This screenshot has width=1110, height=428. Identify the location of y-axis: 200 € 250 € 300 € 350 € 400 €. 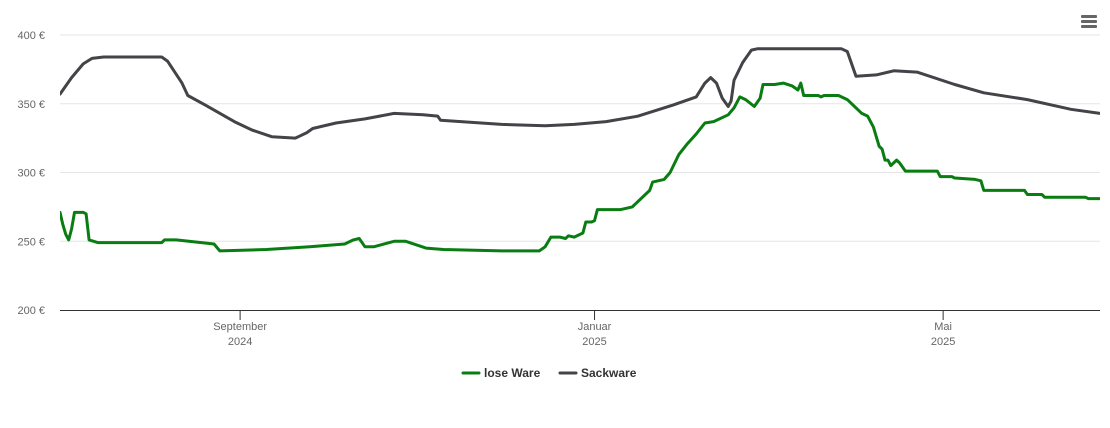
(31, 173).